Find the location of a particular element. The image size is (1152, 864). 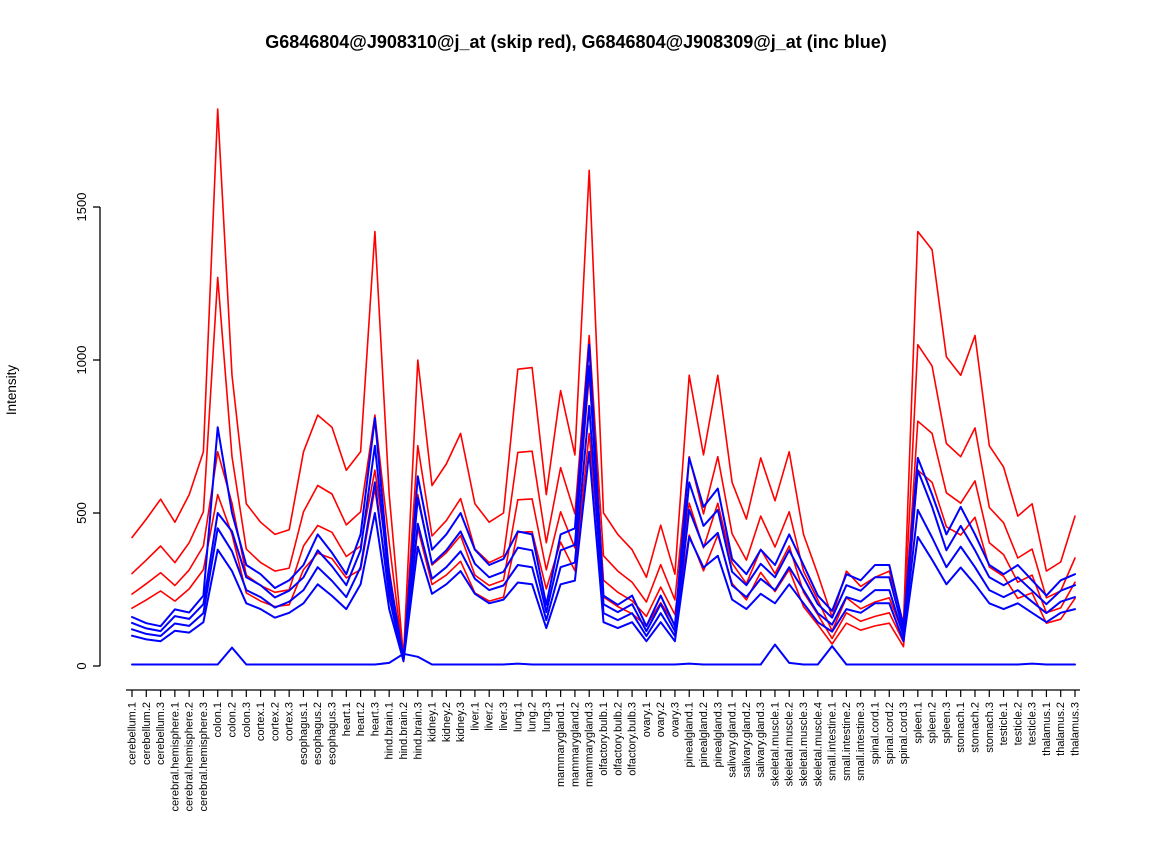

x-tick-label: lung.3 is located at coordinates (547, 717).